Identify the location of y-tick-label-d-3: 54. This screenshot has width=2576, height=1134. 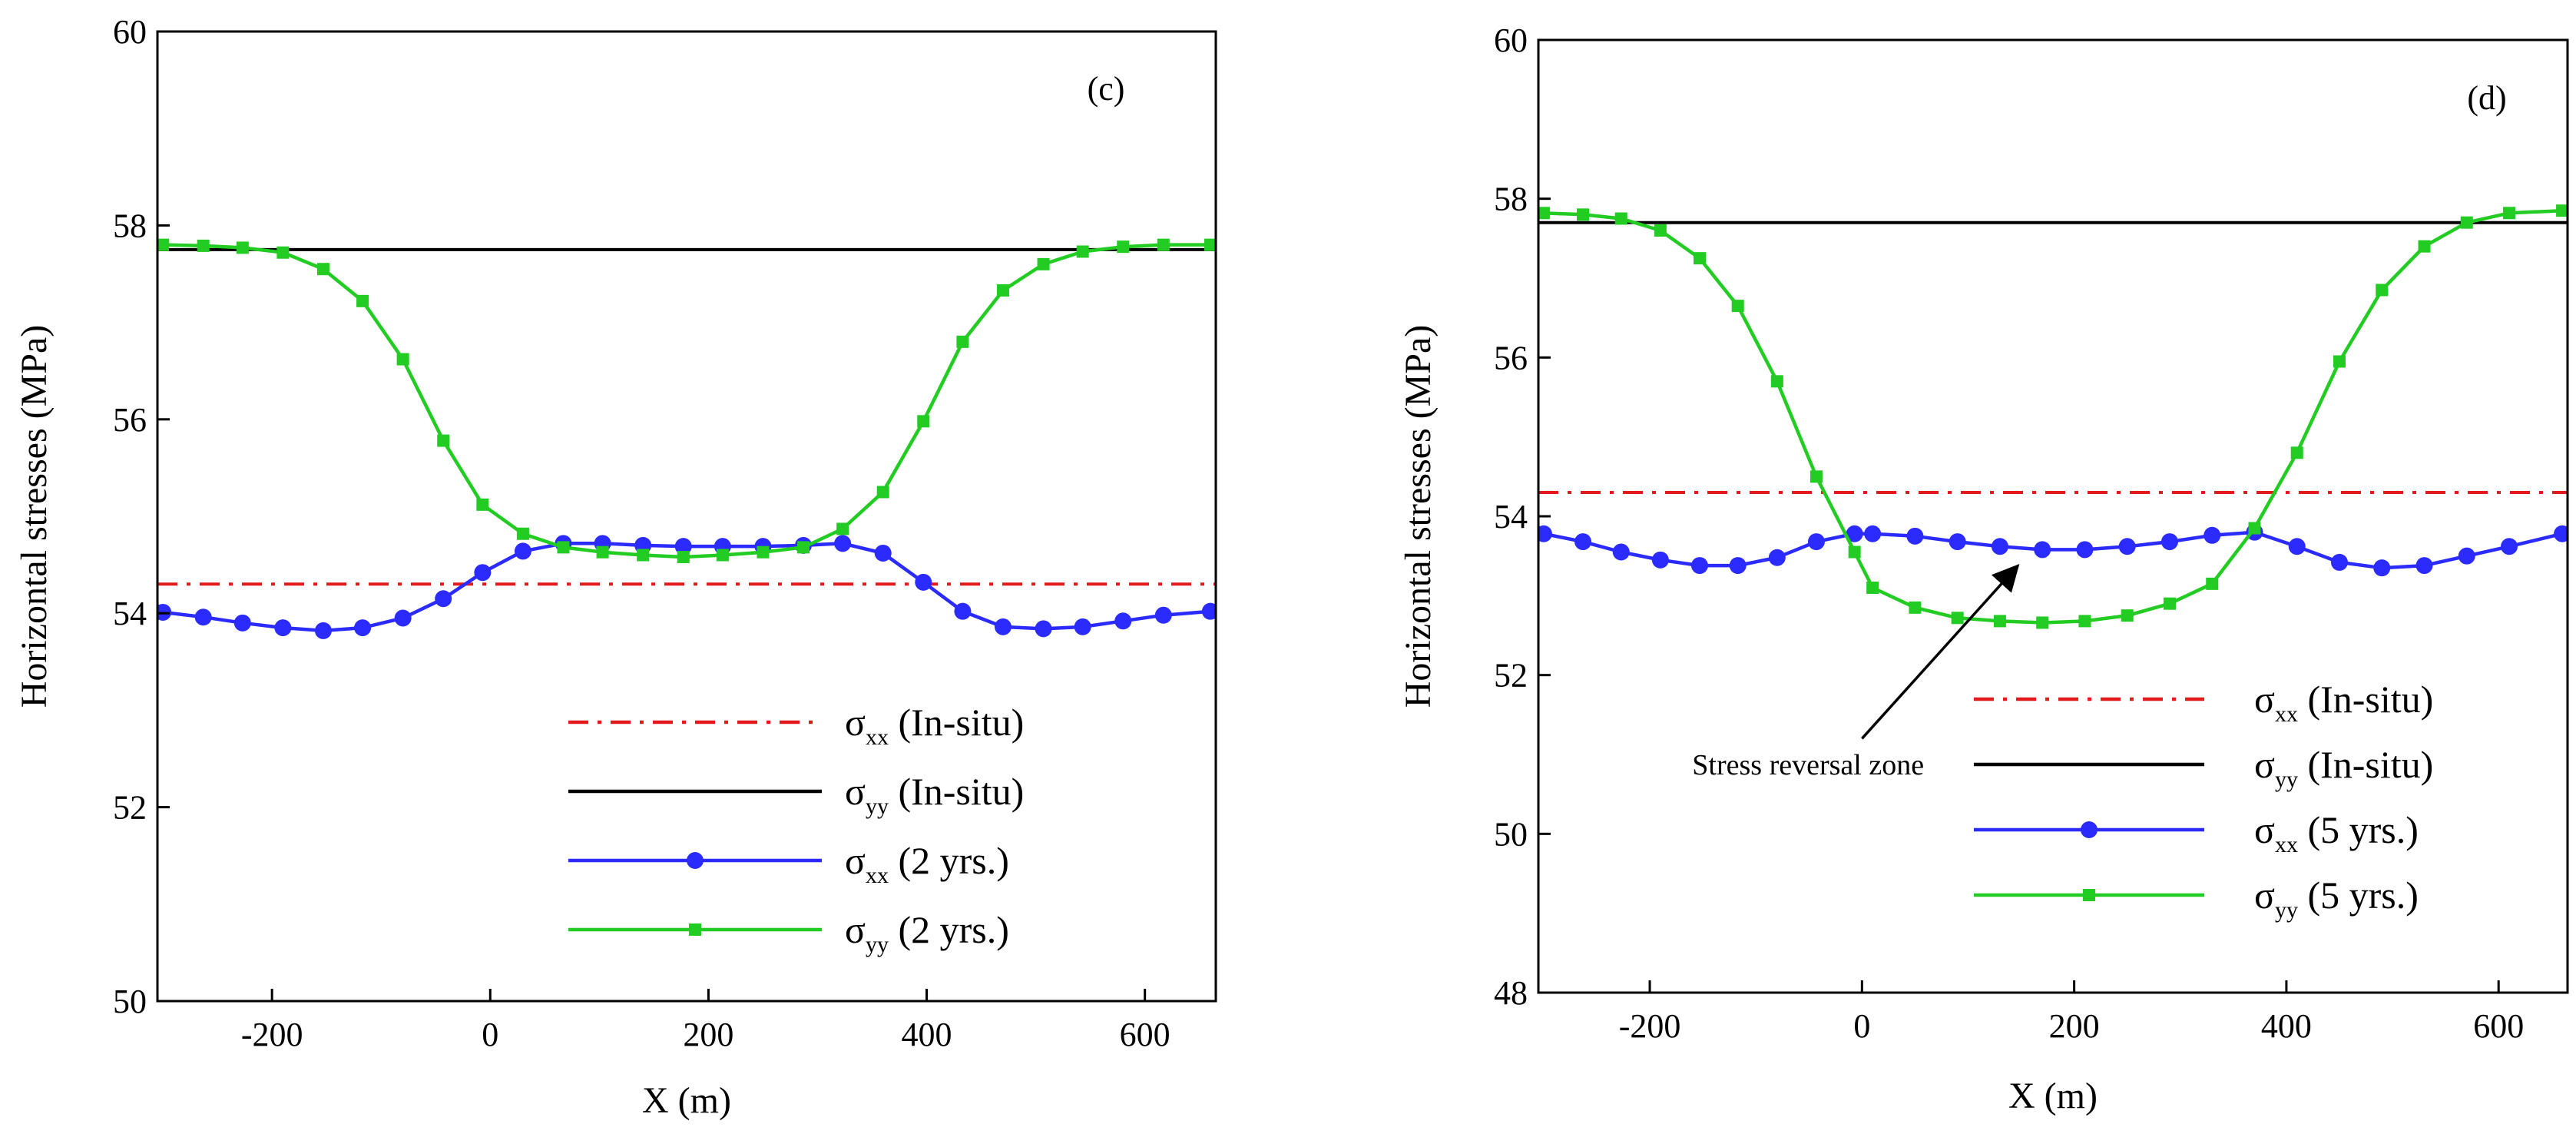
(1511, 517).